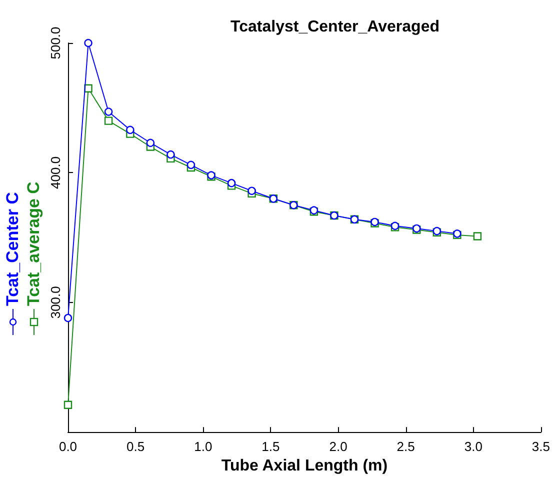  I want to click on text: Tcat_Center C, so click(12, 249).